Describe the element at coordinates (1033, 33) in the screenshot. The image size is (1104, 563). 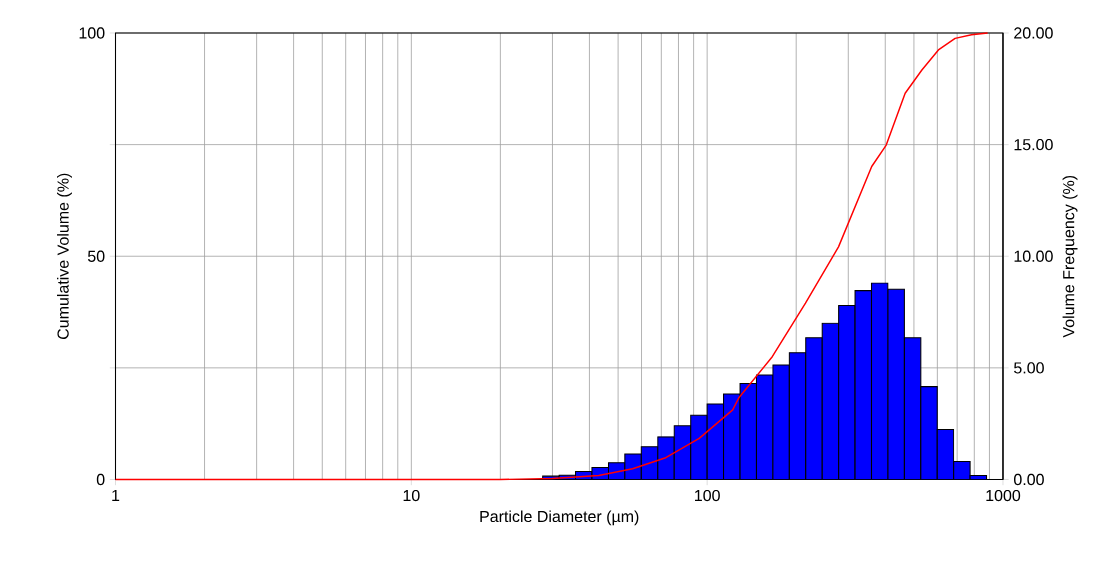
I see `y2-tick-label: 20.00` at that location.